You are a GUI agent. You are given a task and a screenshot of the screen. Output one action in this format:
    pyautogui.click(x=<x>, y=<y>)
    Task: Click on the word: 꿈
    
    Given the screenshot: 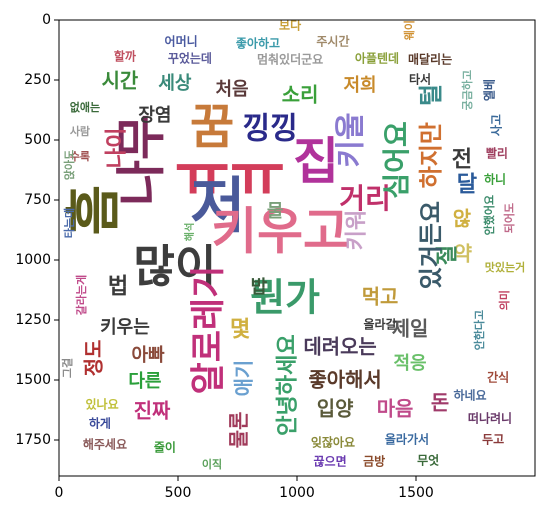 What is the action you would take?
    pyautogui.click(x=212, y=127)
    